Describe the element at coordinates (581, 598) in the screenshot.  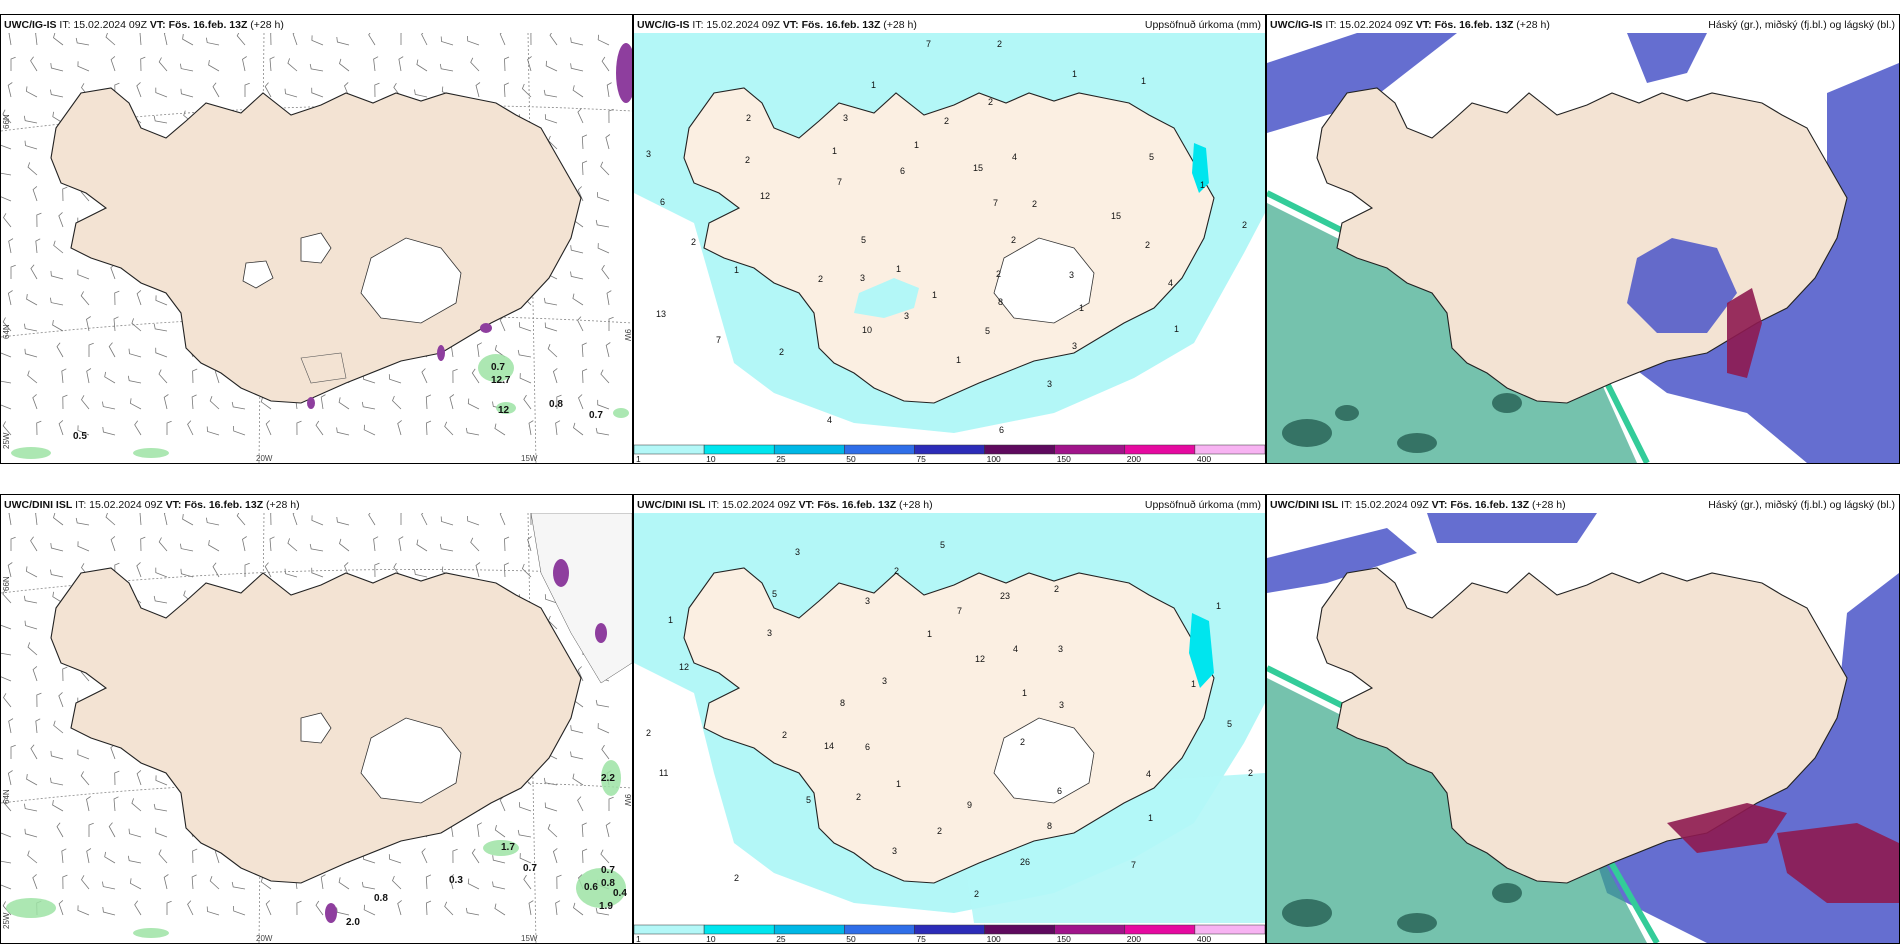
I see `hatched-area-east` at that location.